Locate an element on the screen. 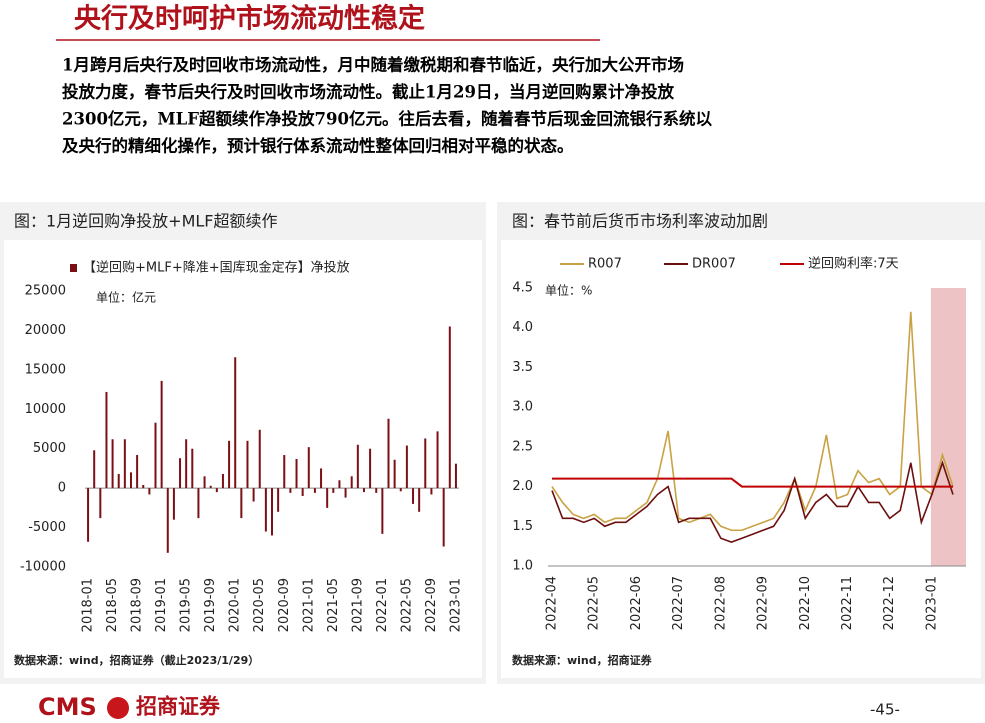  highlight is located at coordinates (948, 427).